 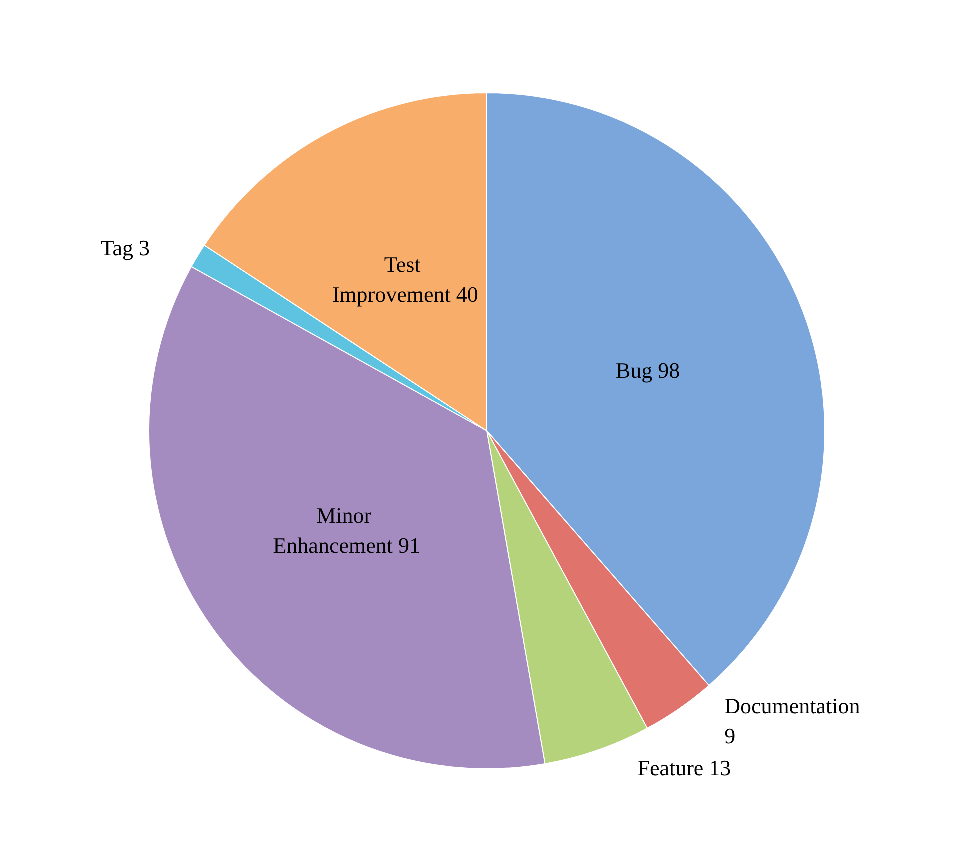 What do you see at coordinates (720, 768) in the screenshot?
I see `data-label: 13` at bounding box center [720, 768].